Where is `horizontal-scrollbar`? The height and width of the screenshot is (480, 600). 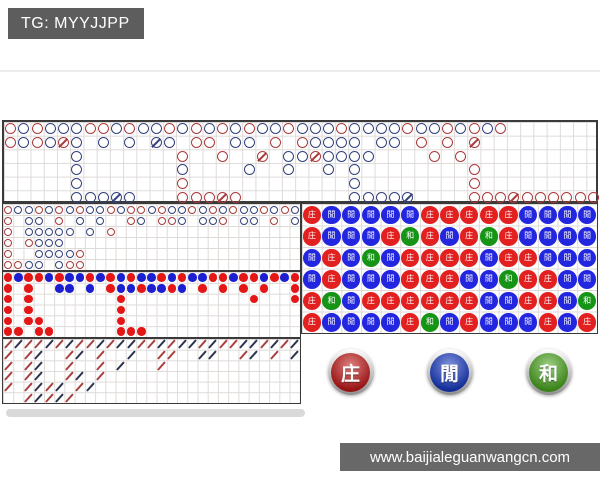 horizontal-scrollbar is located at coordinates (155, 413).